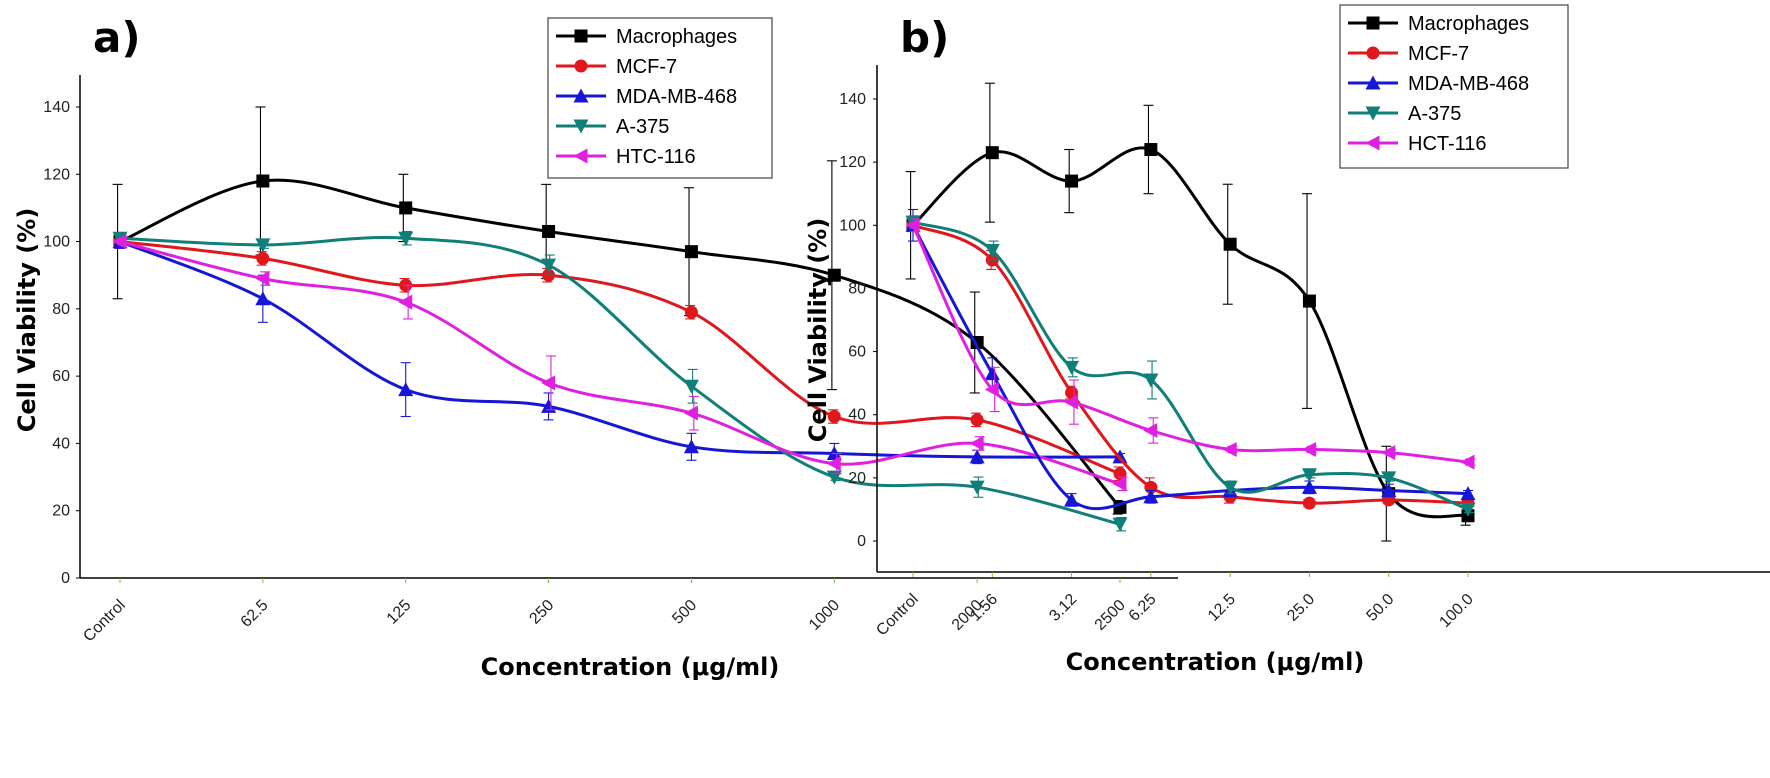 Image resolution: width=1770 pixels, height=778 pixels. What do you see at coordinates (612, 127) in the screenshot?
I see `legend-item: A-375` at bounding box center [612, 127].